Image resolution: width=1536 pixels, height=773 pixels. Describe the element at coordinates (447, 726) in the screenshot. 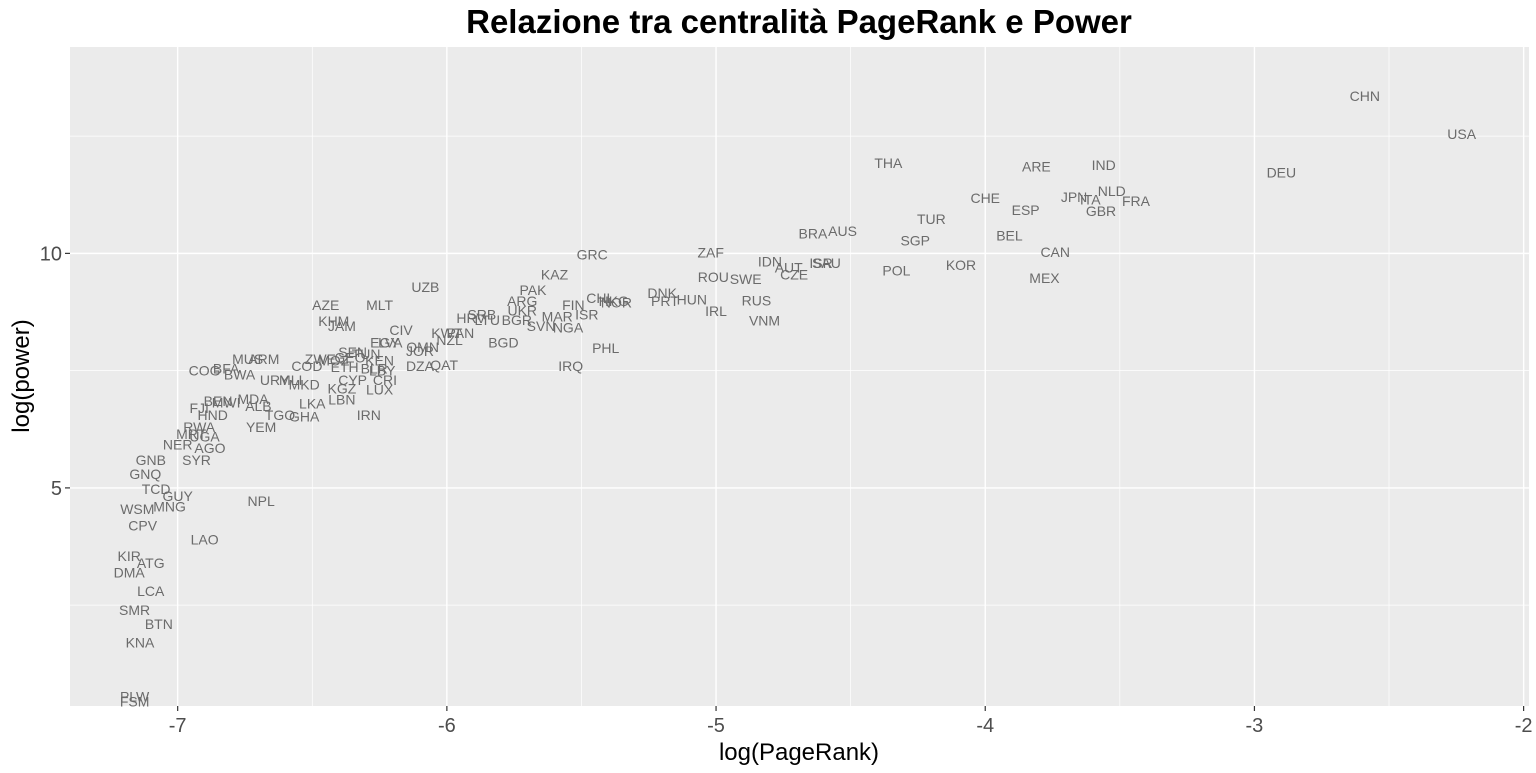

I see `x-tick-label: -6` at that location.